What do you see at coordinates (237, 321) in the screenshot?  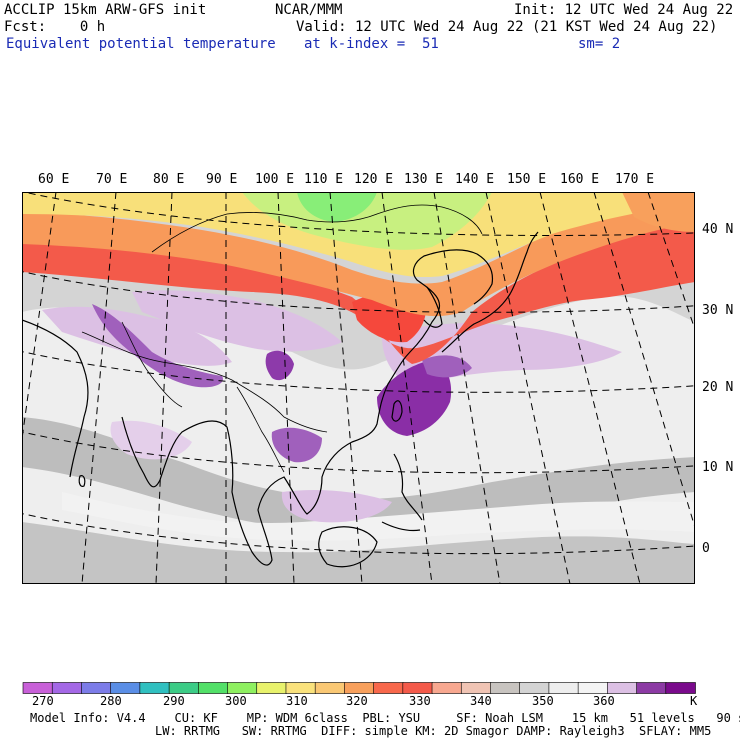 I see `field-lilac-china` at bounding box center [237, 321].